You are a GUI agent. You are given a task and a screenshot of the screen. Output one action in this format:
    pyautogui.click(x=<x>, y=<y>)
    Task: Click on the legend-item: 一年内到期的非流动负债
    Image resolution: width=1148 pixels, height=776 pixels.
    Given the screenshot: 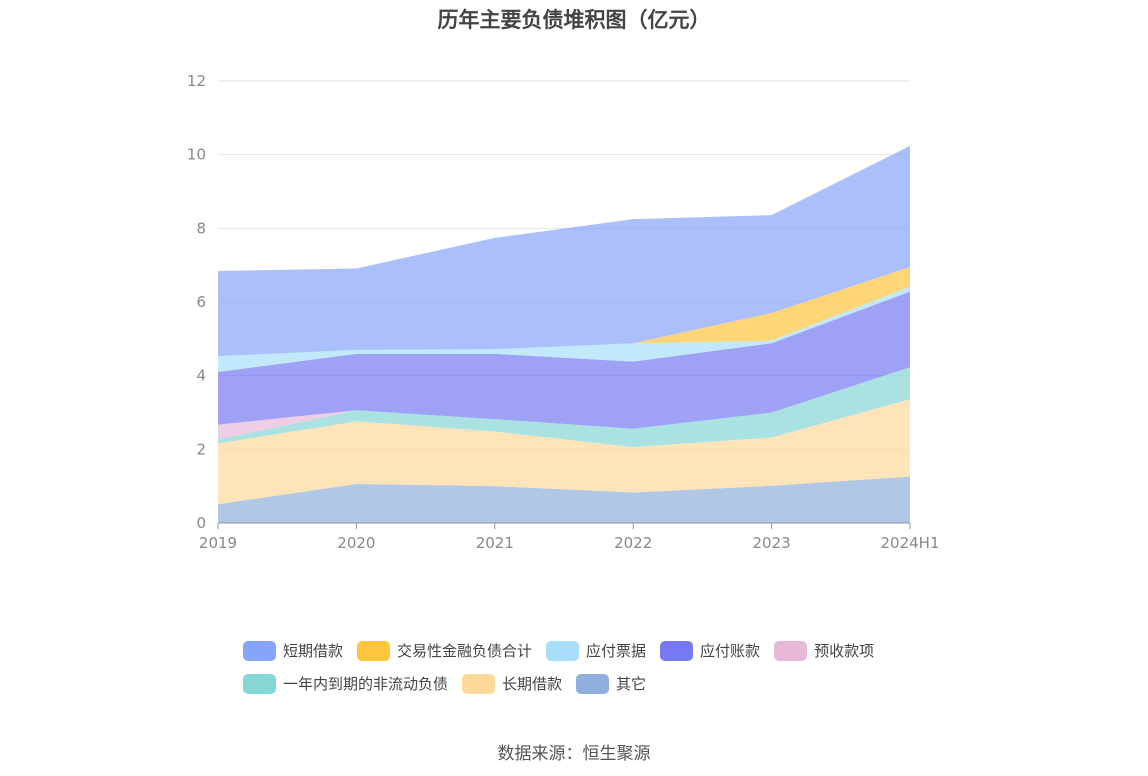 What is the action you would take?
    pyautogui.click(x=345, y=683)
    